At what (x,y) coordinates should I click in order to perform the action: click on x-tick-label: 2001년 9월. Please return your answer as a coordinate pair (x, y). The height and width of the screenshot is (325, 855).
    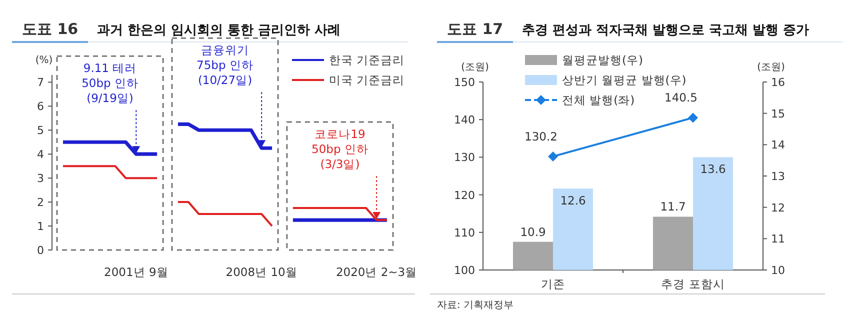
    Looking at the image, I should click on (136, 272).